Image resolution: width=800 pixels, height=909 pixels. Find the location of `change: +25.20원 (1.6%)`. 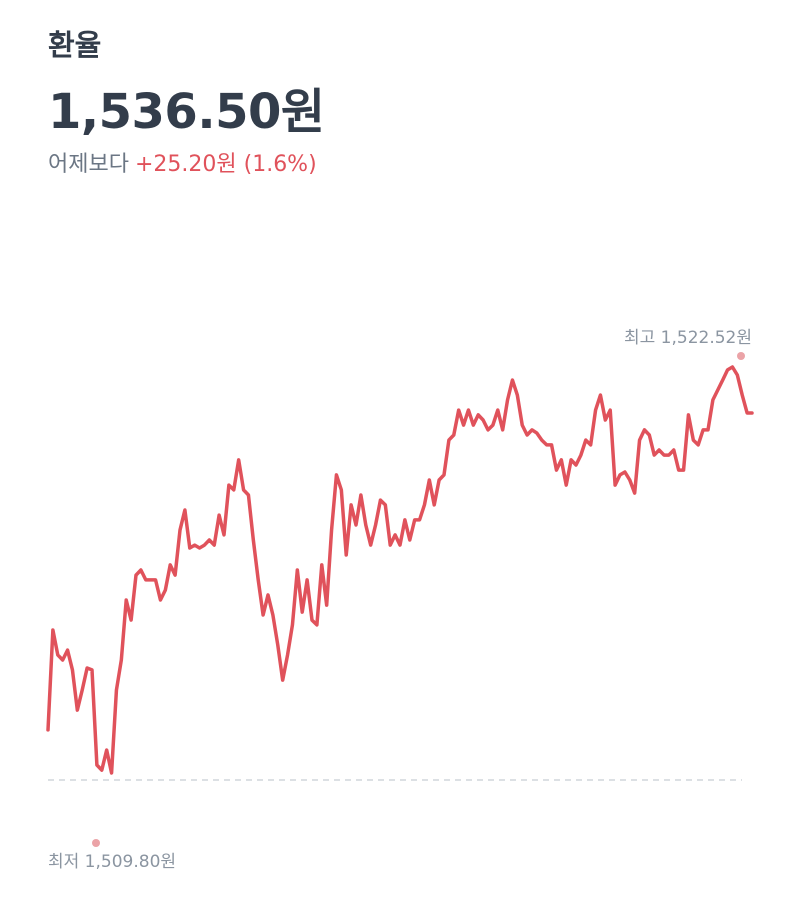

change: +25.20원 (1.6%) is located at coordinates (225, 164).